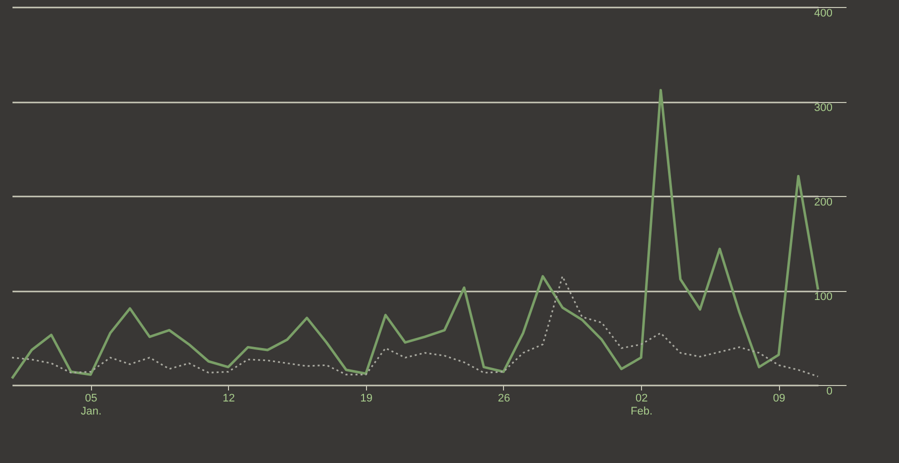 The image size is (899, 463). I want to click on y-tick-label: 200, so click(823, 202).